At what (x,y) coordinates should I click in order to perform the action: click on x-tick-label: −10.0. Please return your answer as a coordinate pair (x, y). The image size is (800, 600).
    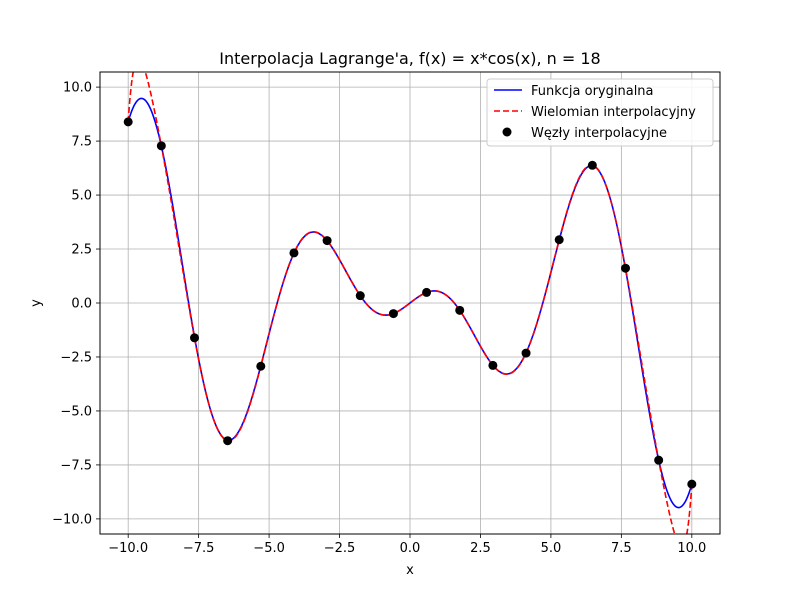
    Looking at the image, I should click on (128, 548).